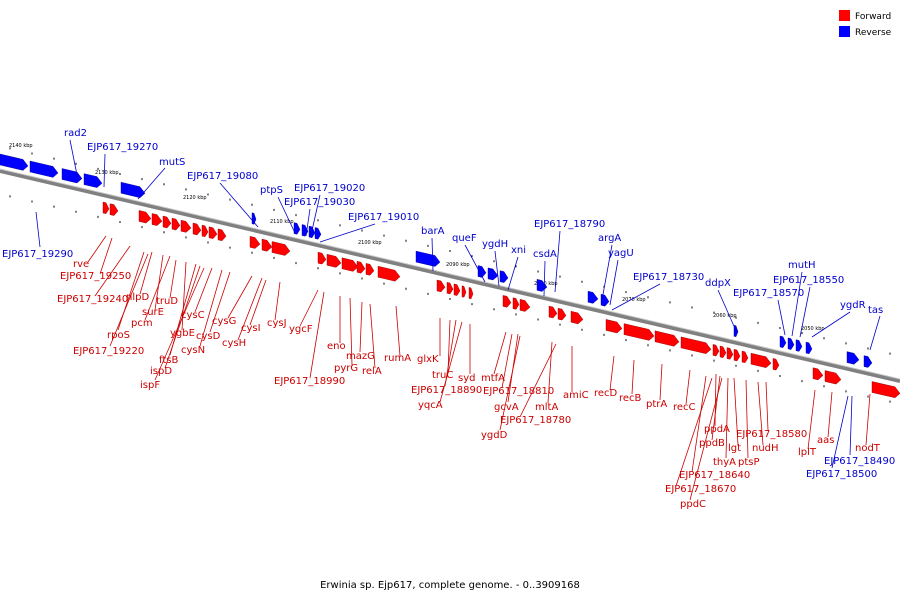 This screenshot has width=900, height=600. I want to click on gene-label: mutS, so click(172, 162).